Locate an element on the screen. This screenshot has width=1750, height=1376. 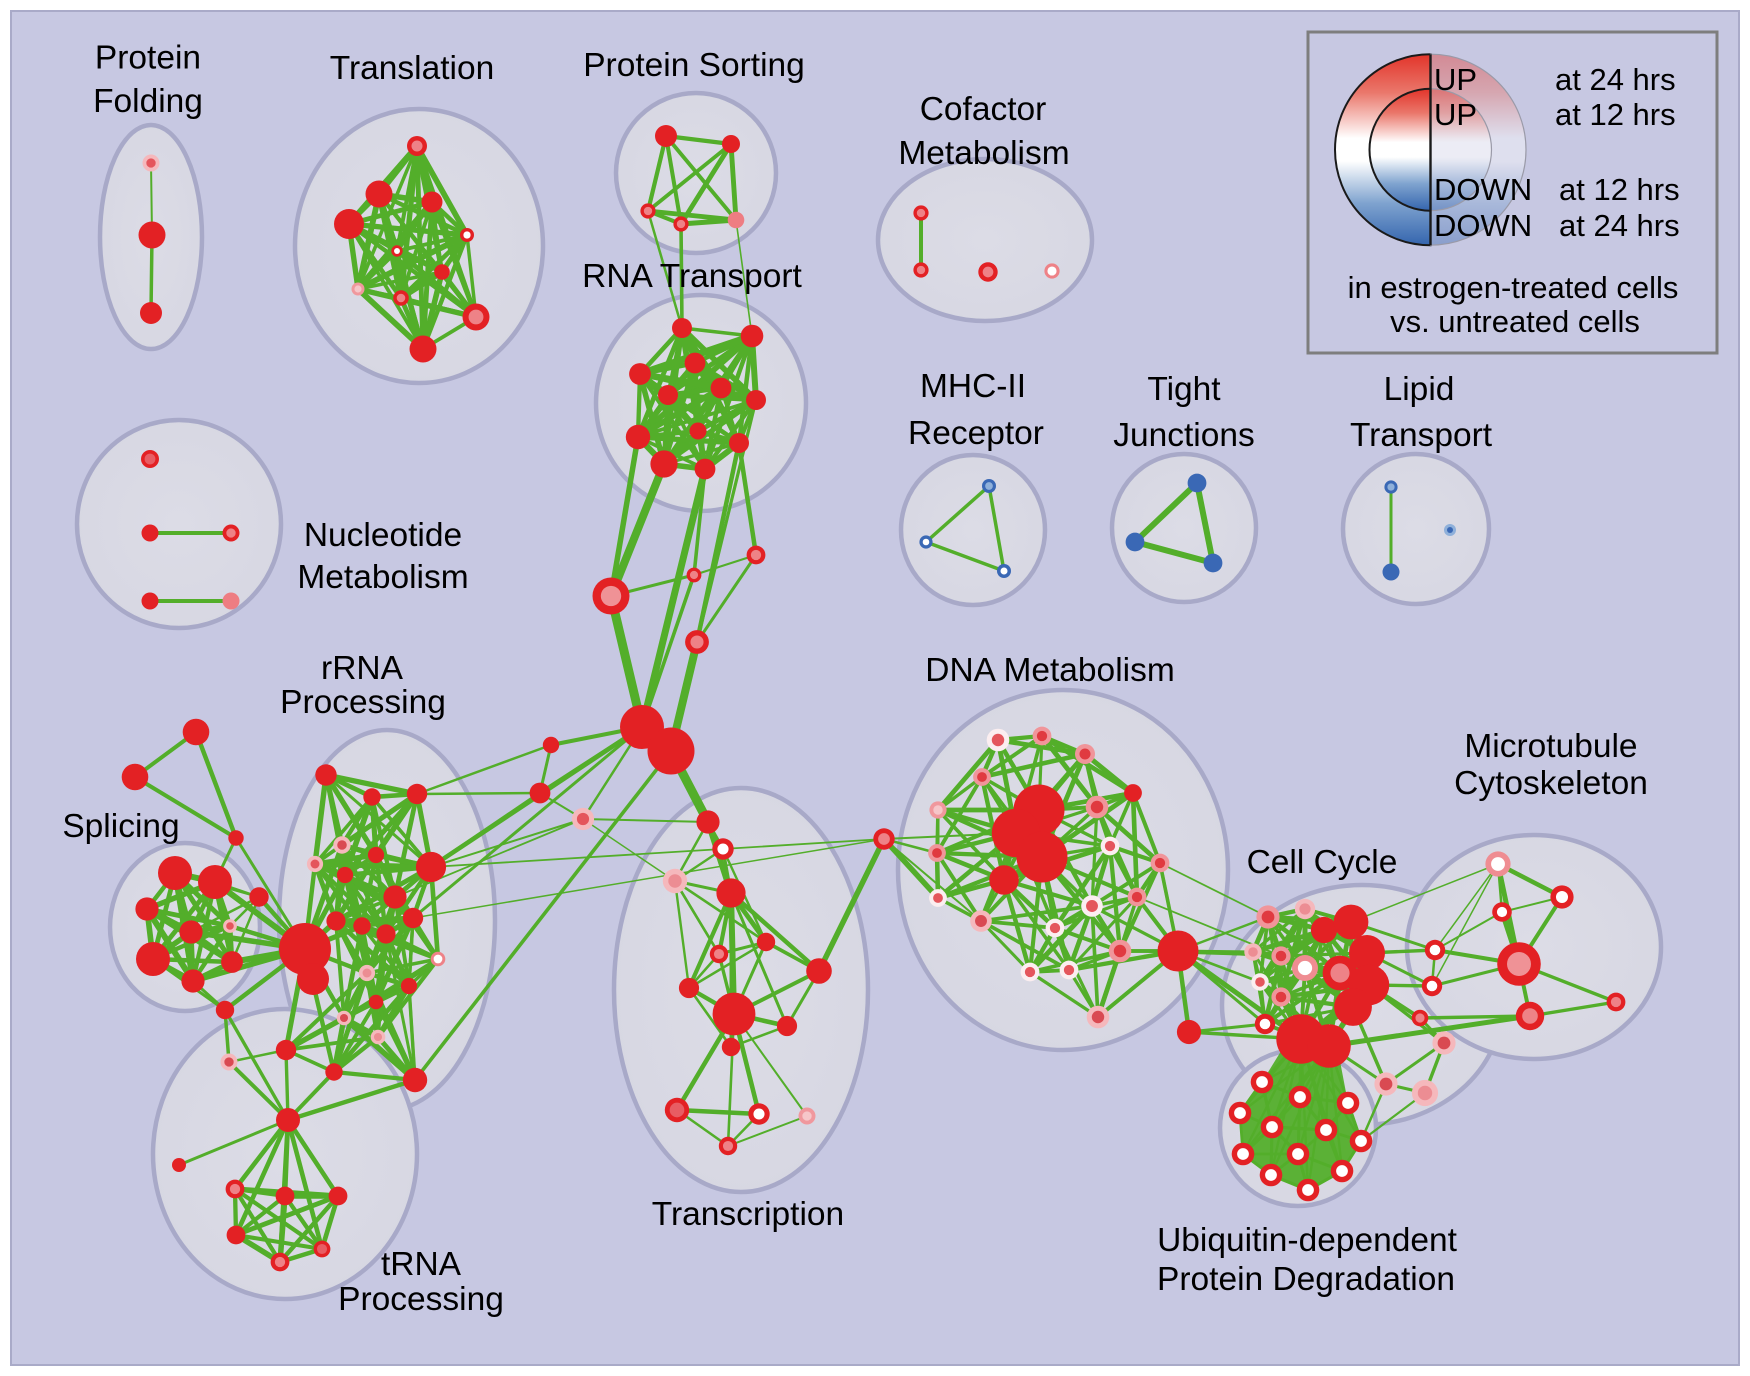
svg-text: RNA Transport is located at coordinates (692, 276).